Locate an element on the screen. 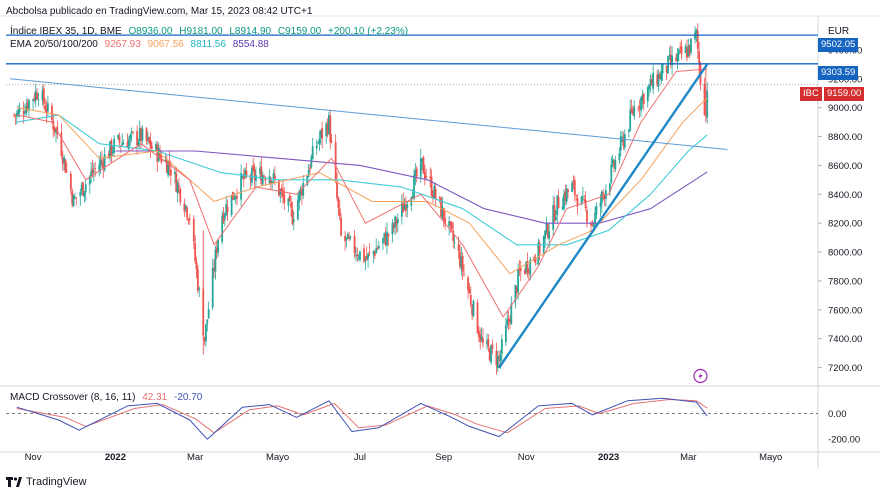 This screenshot has width=880, height=495. tradingview-branding: TradingView is located at coordinates (46, 482).